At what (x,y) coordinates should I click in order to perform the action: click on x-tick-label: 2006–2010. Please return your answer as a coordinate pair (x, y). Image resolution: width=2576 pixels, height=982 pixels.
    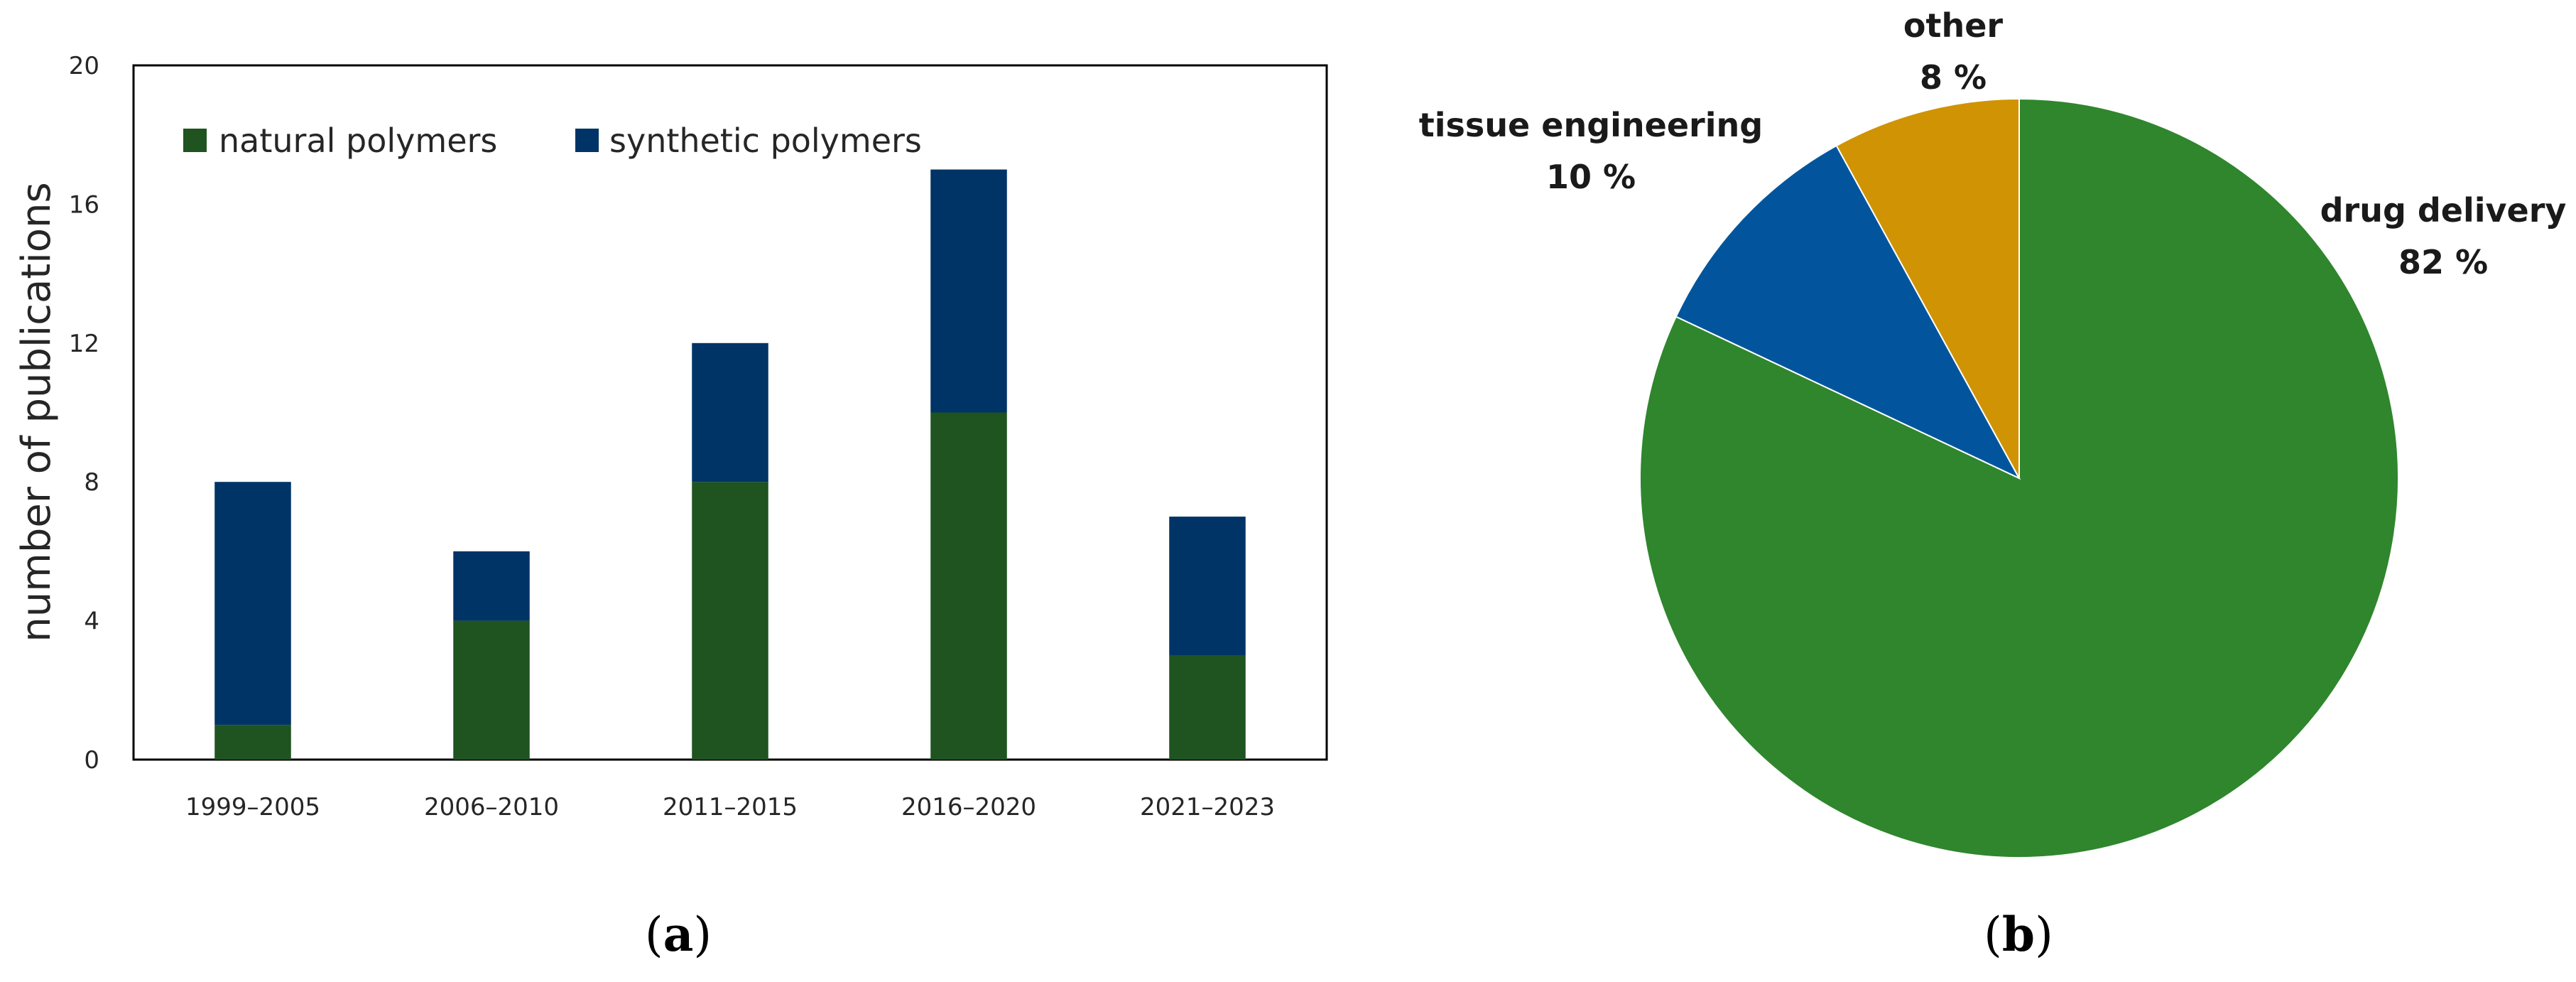
    Looking at the image, I should click on (491, 807).